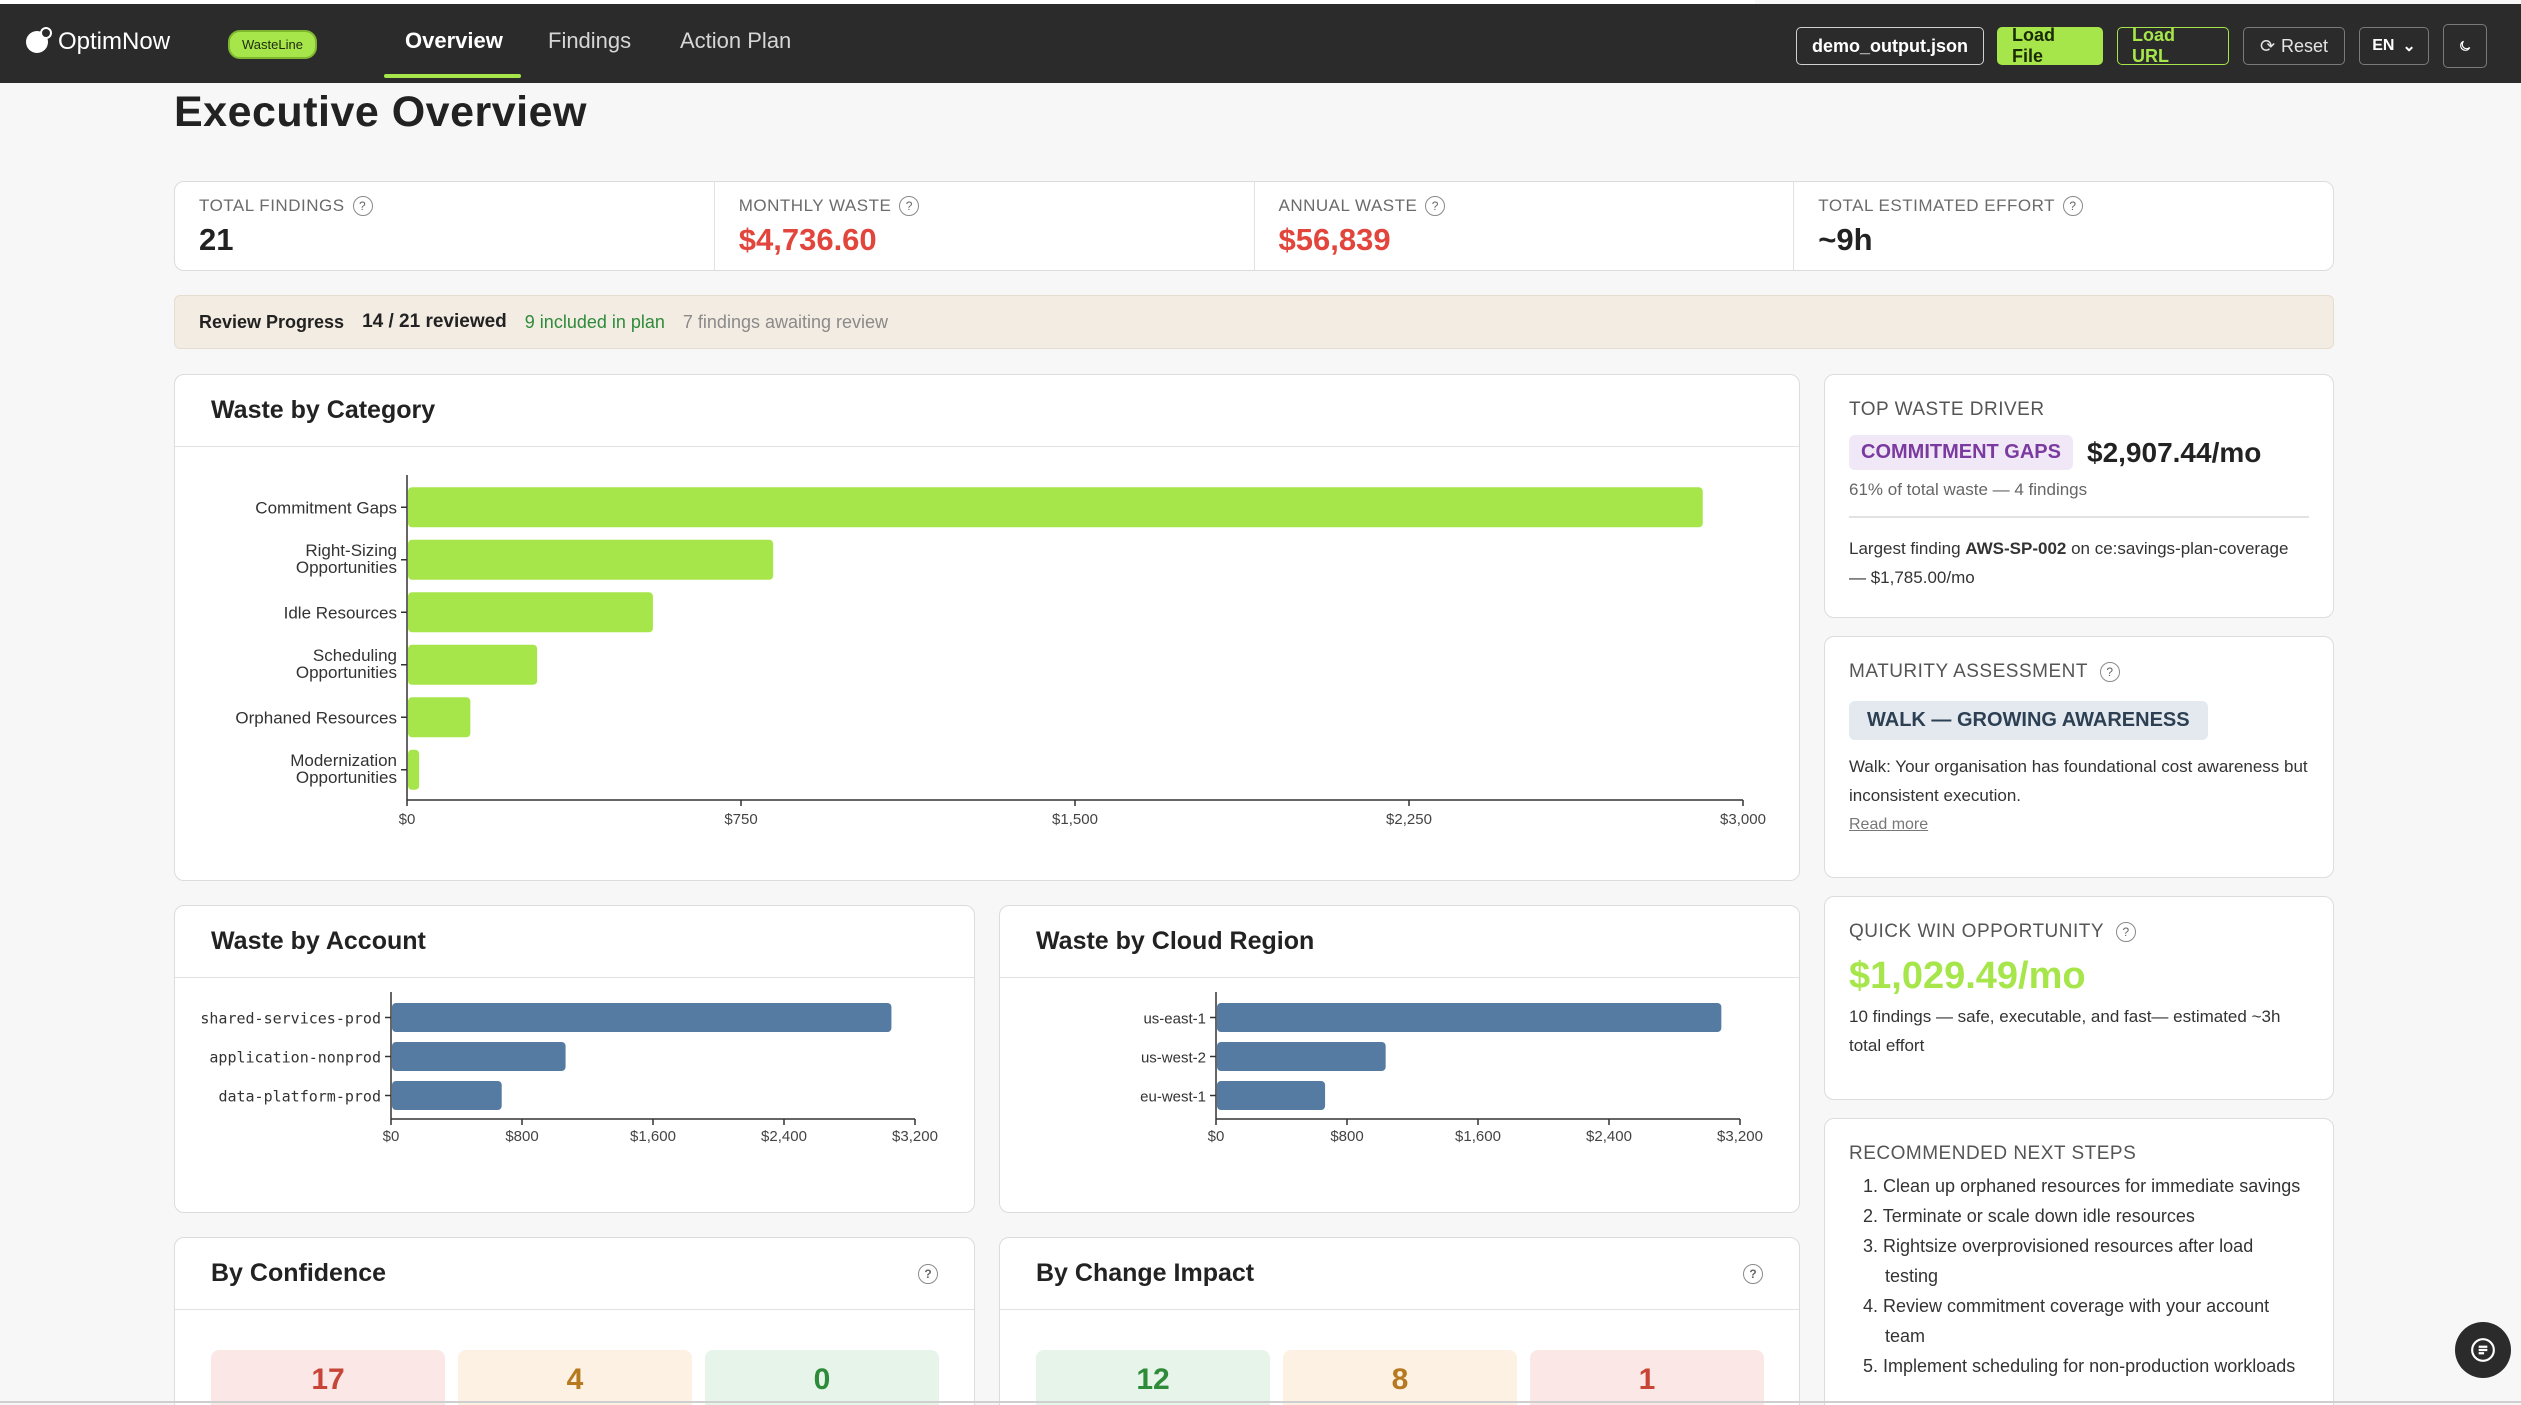 The image size is (2521, 1405). Describe the element at coordinates (290, 1019) in the screenshot. I see `category-label: shared-services-prod` at that location.